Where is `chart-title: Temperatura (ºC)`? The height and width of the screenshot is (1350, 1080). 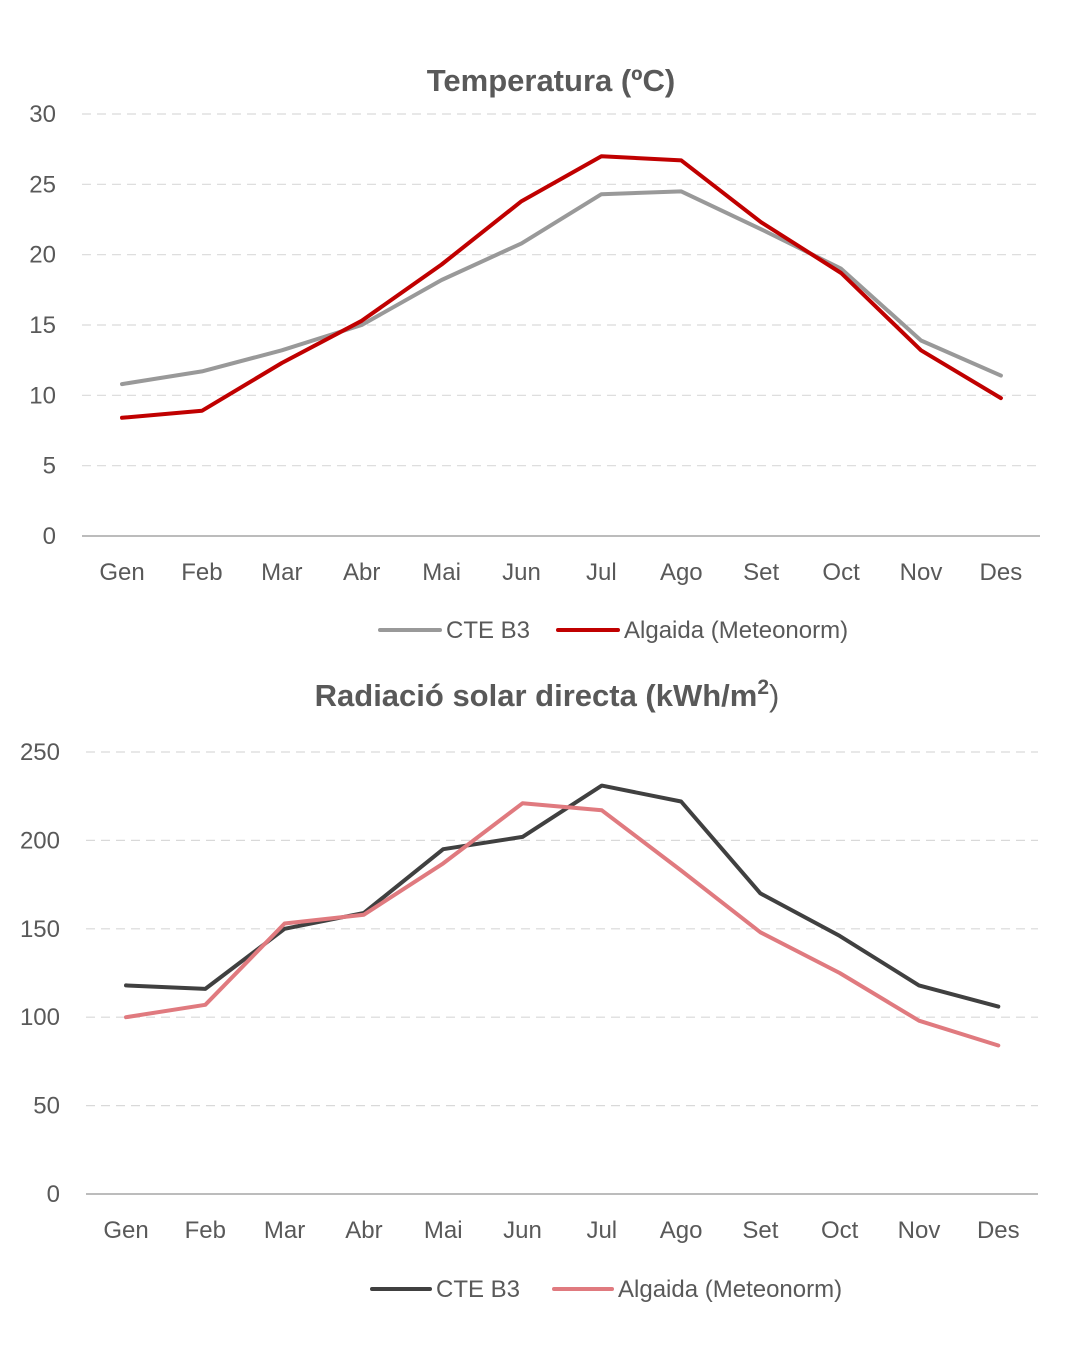 chart-title: Temperatura (ºC) is located at coordinates (551, 80).